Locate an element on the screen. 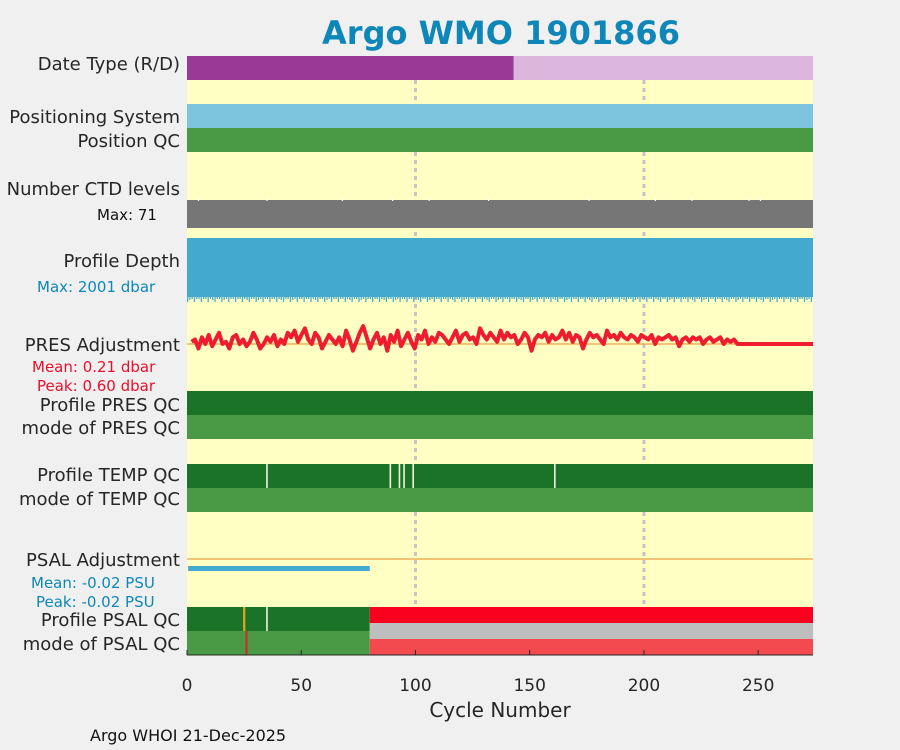 This screenshot has width=900, height=750. x-tick-label: 50 is located at coordinates (301, 686).